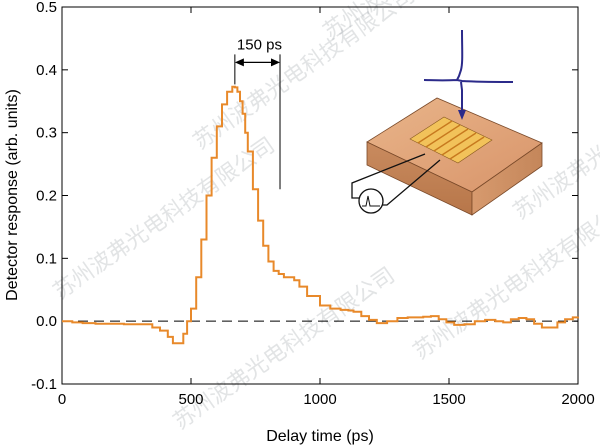 This screenshot has height=447, width=600. Describe the element at coordinates (44, 384) in the screenshot. I see `y-tick-label: -0.1` at that location.